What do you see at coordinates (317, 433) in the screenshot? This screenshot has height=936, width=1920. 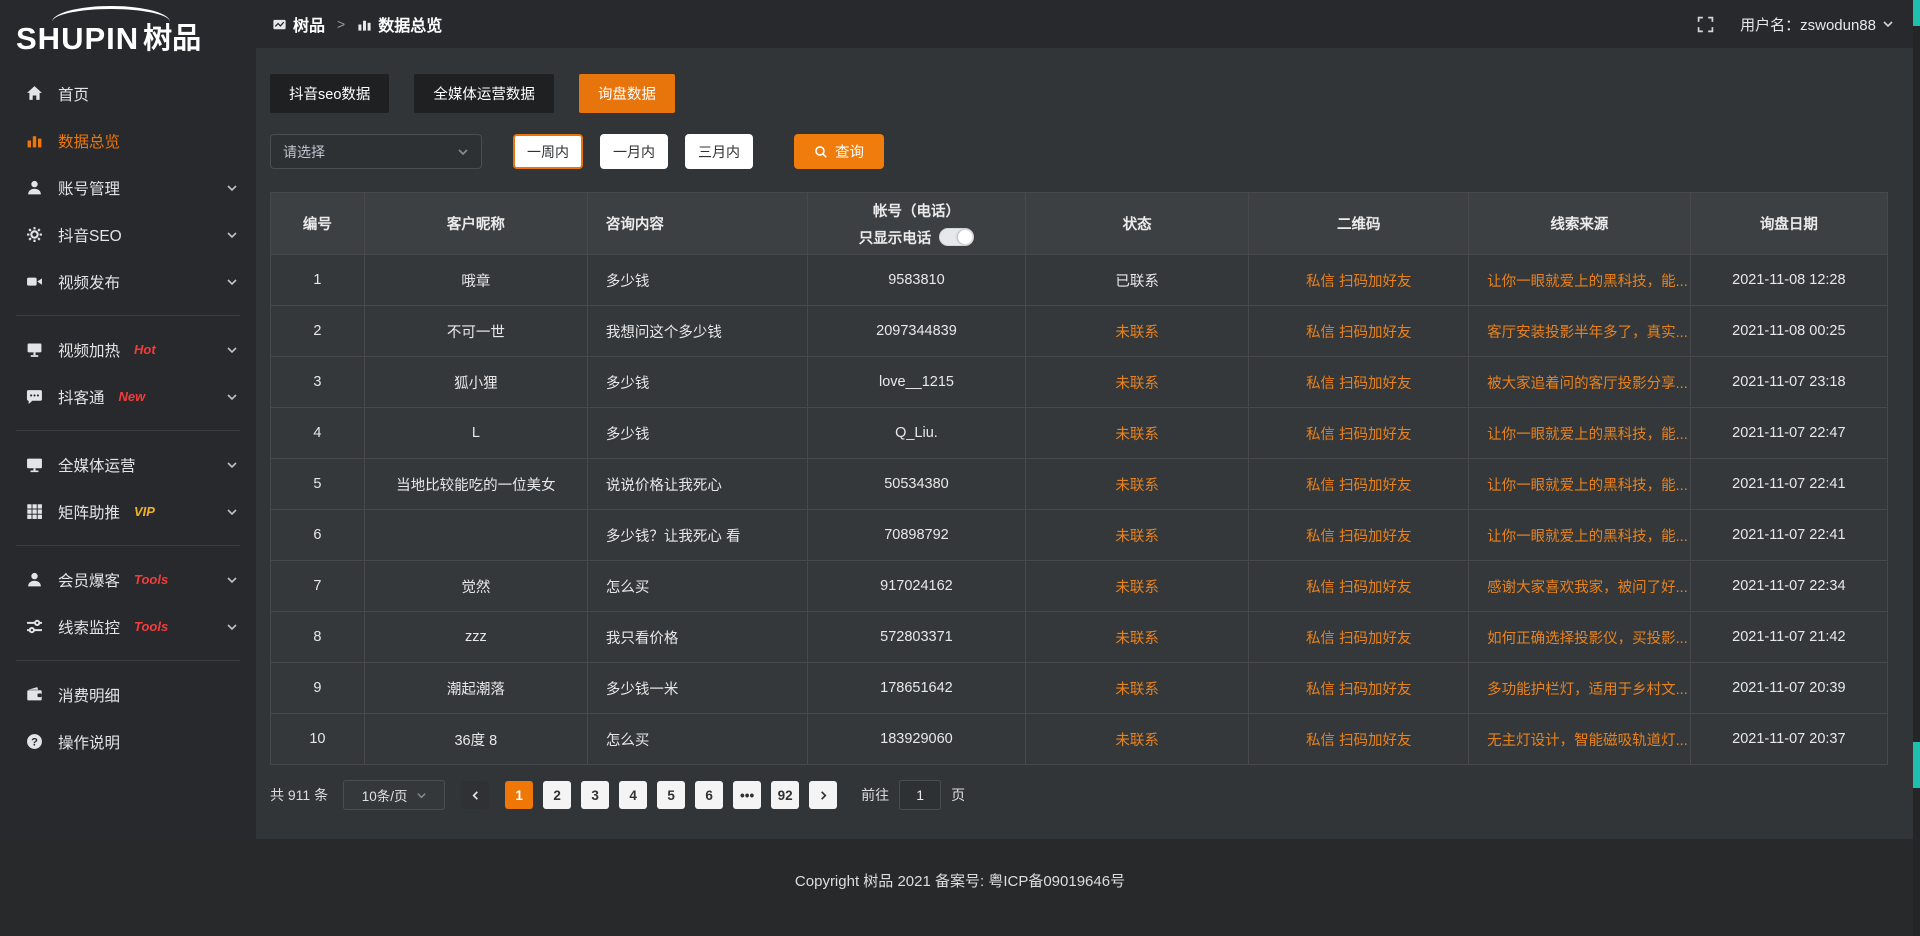 I see `cell-id: 4` at bounding box center [317, 433].